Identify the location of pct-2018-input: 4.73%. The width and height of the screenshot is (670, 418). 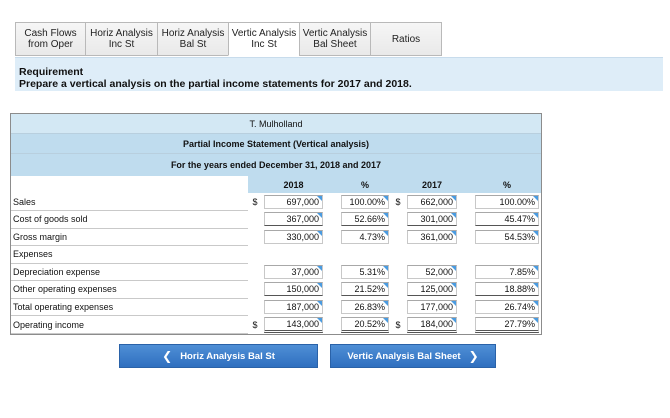
(365, 236).